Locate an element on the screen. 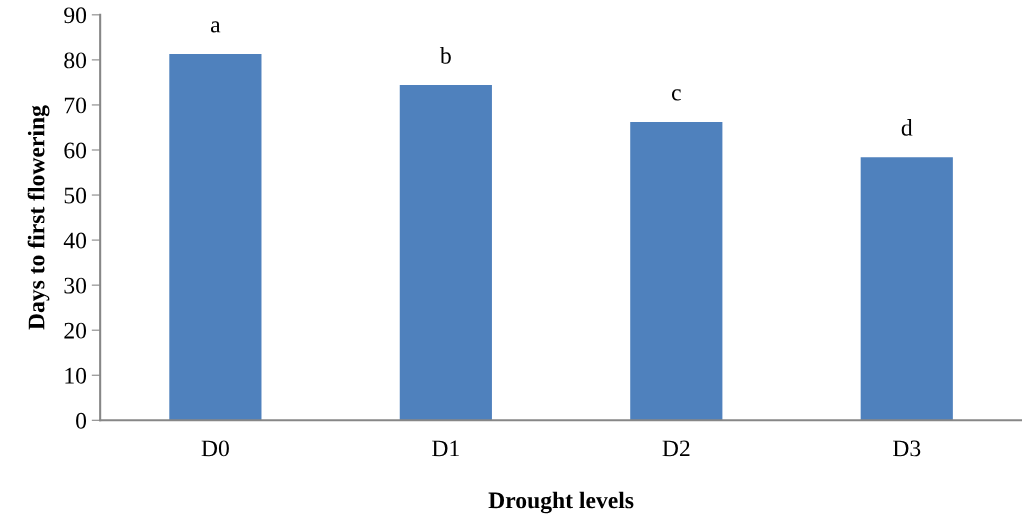 This screenshot has width=1022, height=530. y-tick-label: 30 is located at coordinates (75, 285).